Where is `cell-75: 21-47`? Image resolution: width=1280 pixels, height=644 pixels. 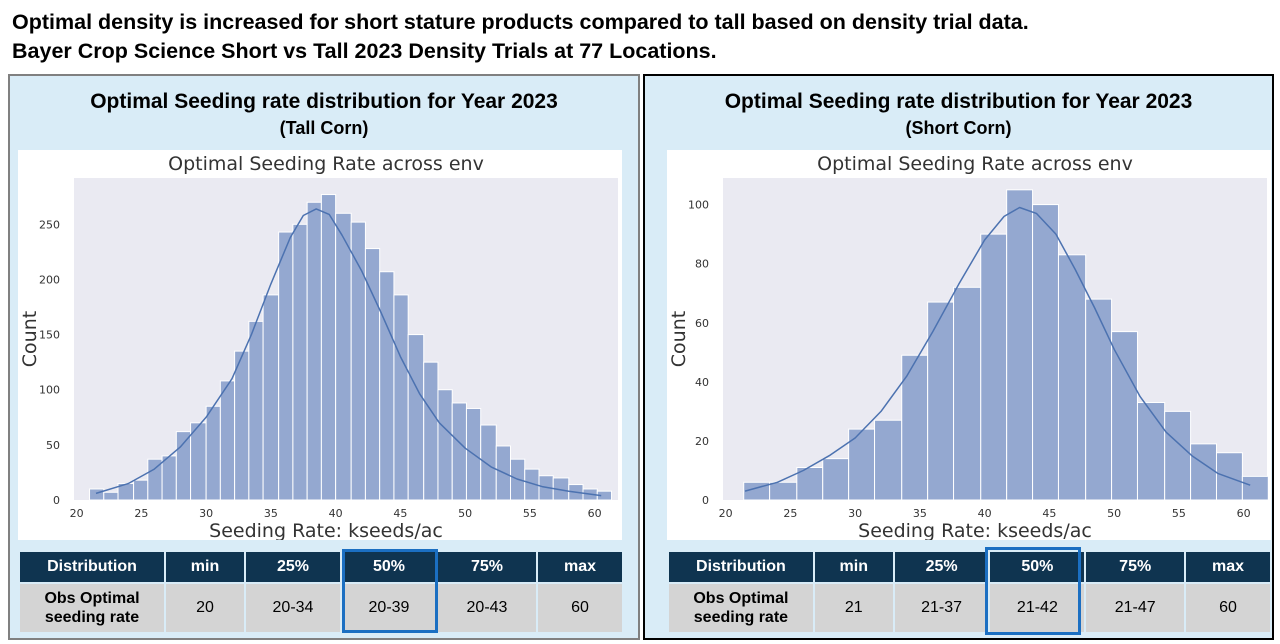 cell-75: 21-47 is located at coordinates (1135, 608).